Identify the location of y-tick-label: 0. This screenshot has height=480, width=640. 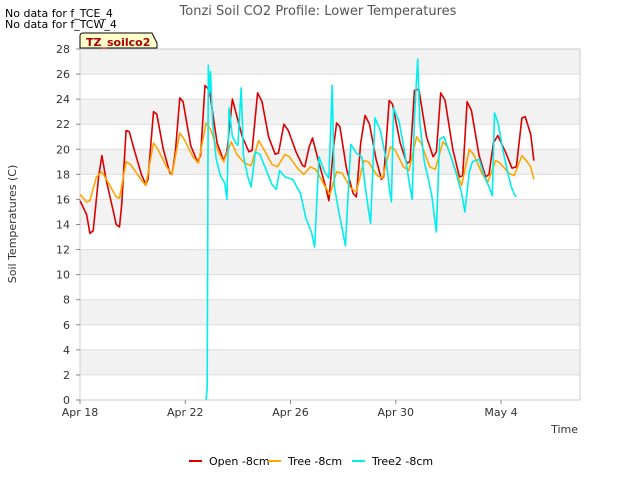
(66, 400).